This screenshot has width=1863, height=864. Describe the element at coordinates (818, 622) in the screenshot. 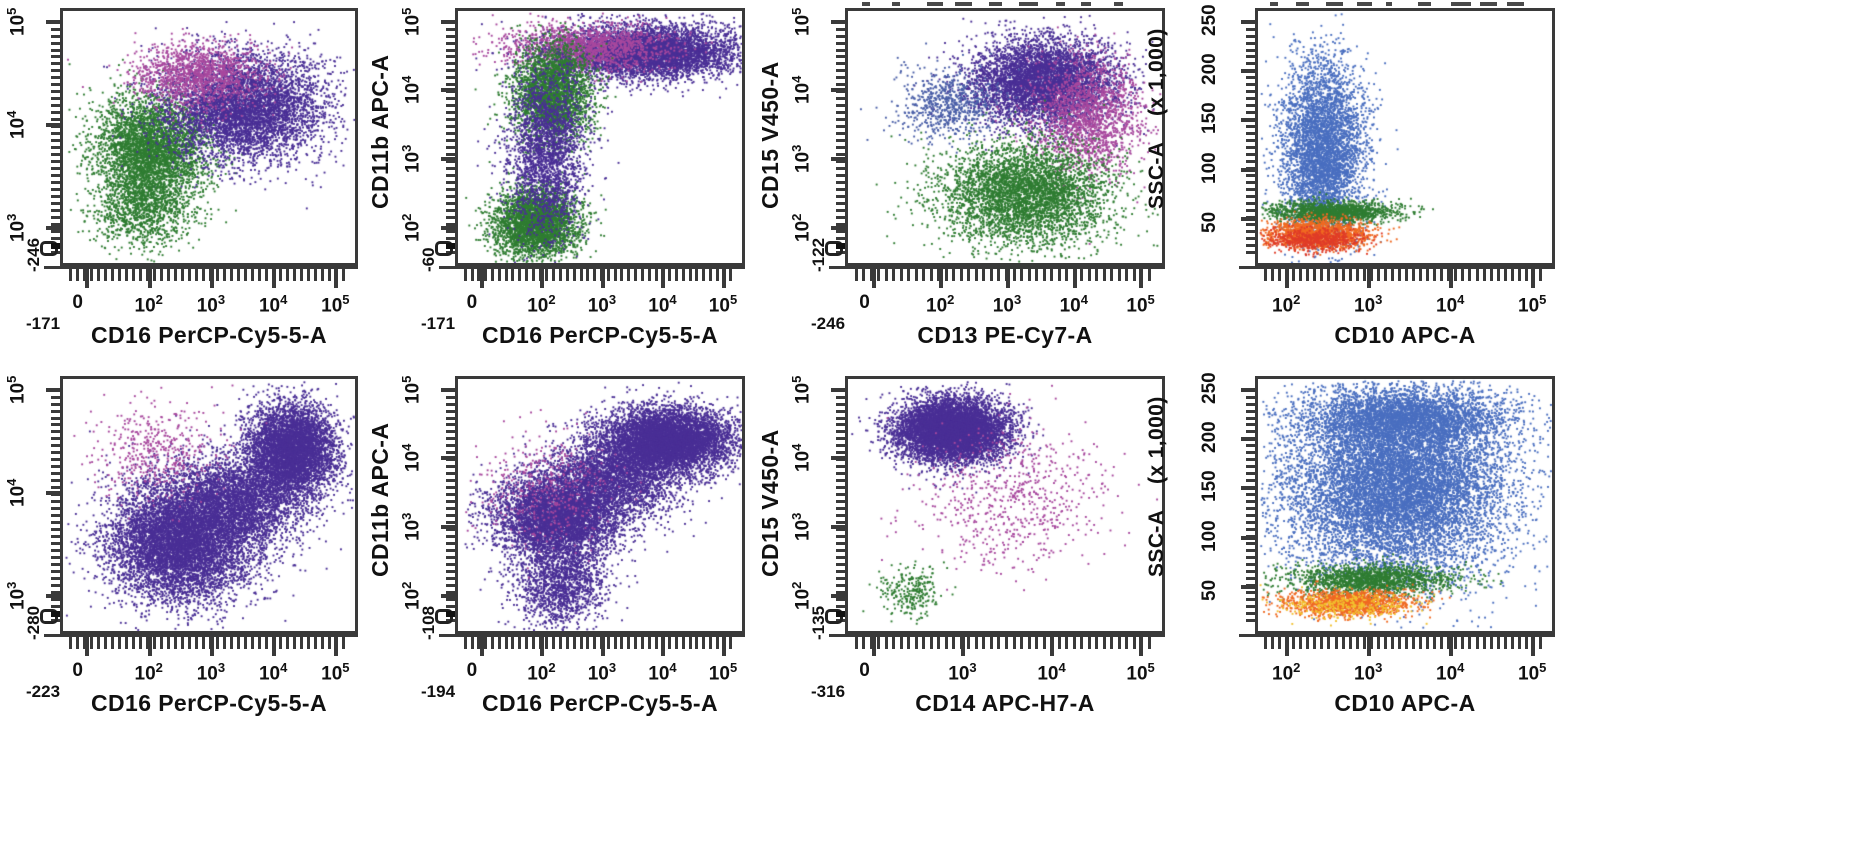

I see `y-axis-min-label: -135` at that location.